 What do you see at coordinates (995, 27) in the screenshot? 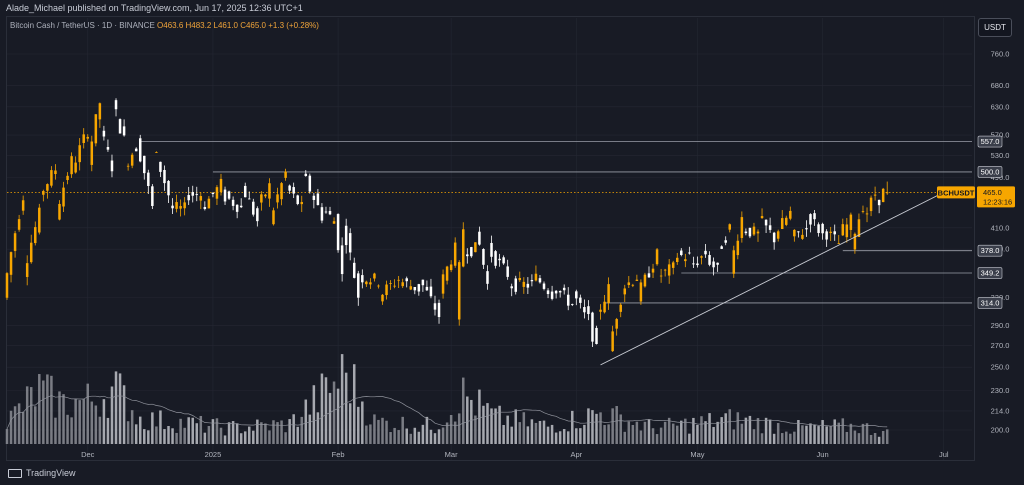
I see `currency-button: USDT` at bounding box center [995, 27].